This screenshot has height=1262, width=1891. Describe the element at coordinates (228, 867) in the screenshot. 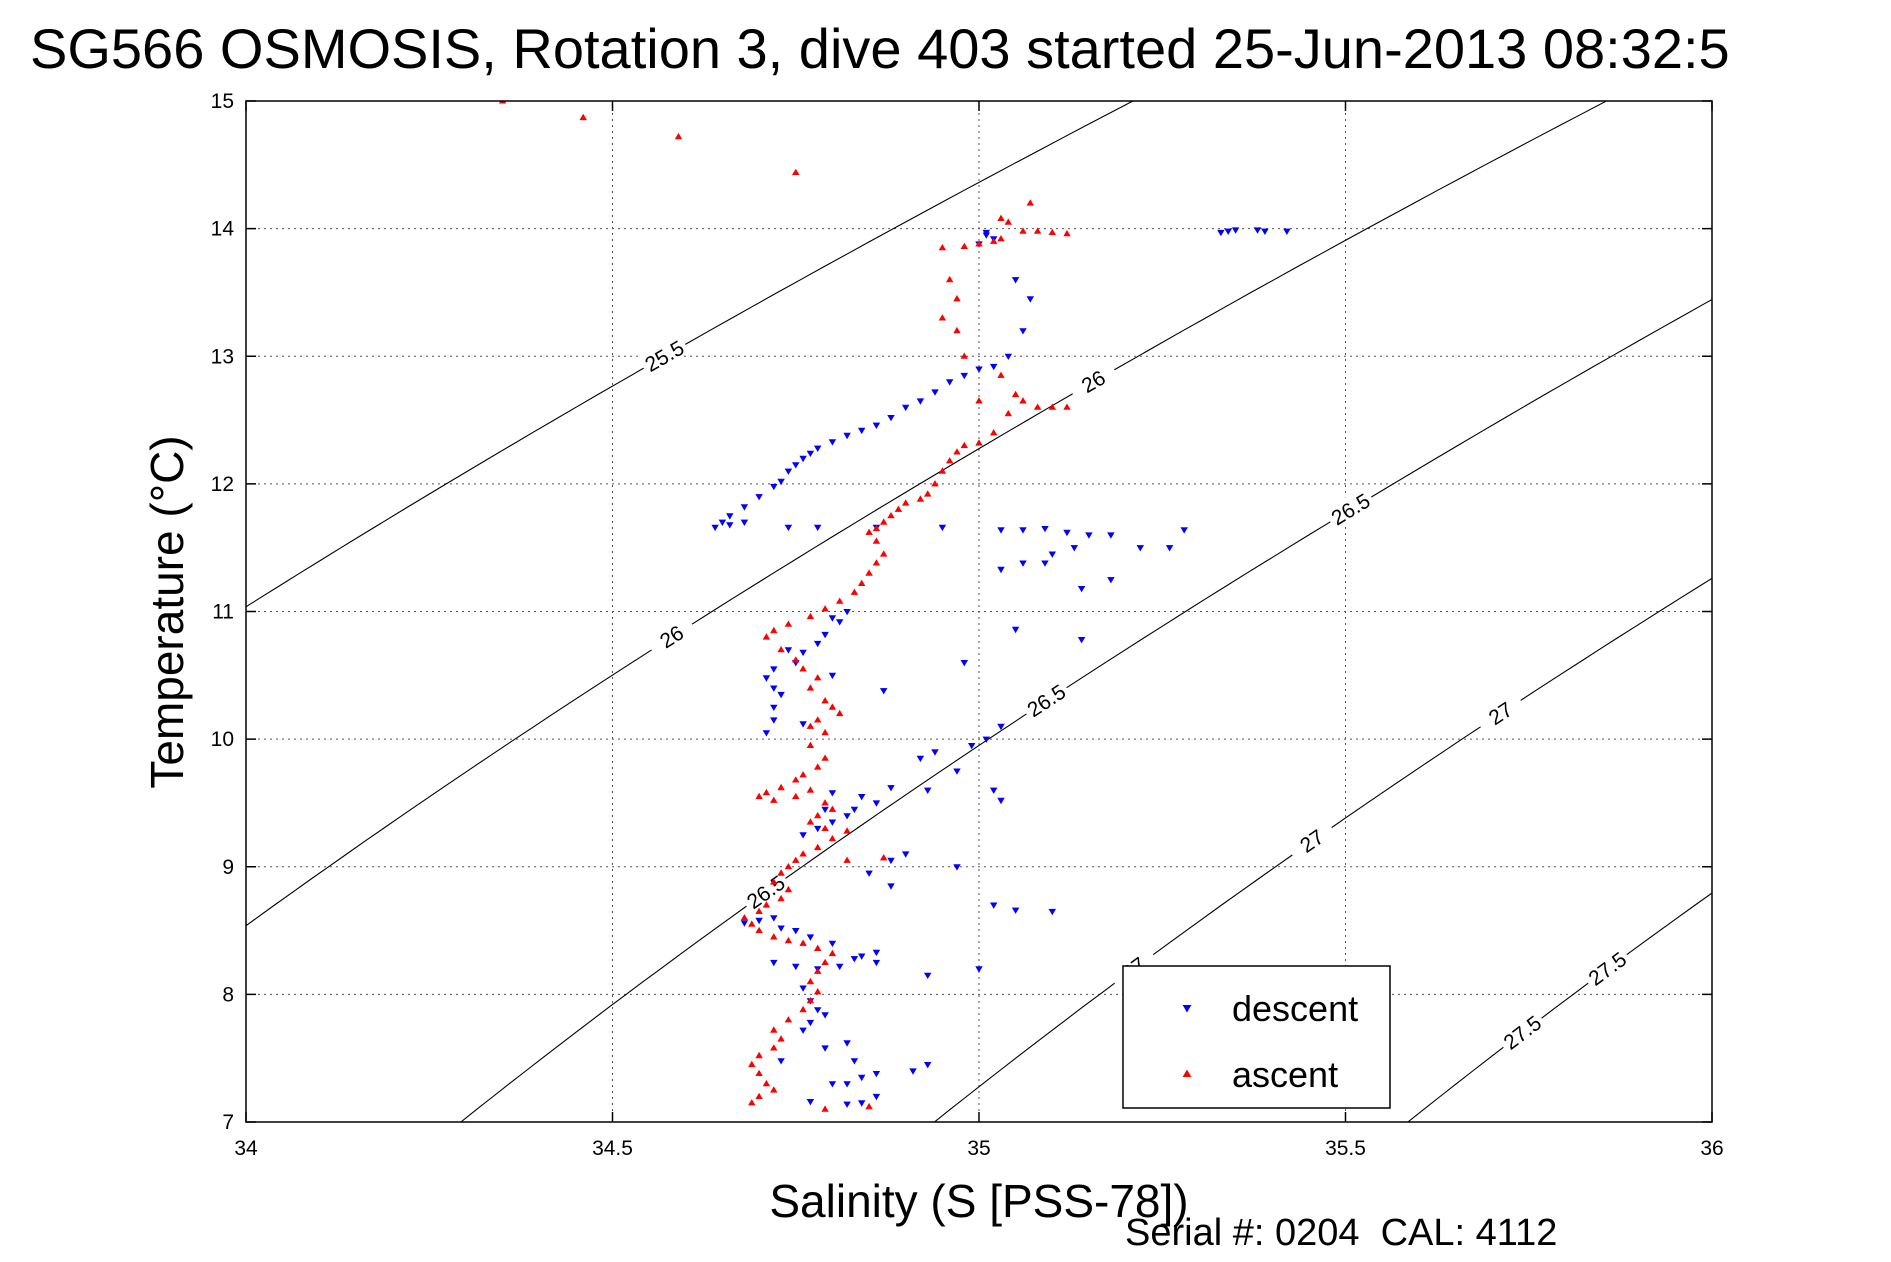

I see `y-tick-label: 9` at that location.